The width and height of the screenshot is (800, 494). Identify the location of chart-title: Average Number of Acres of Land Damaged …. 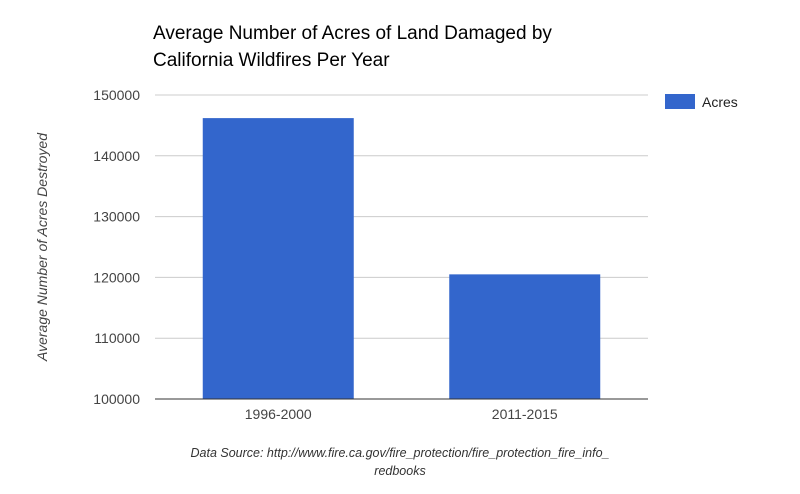
(413, 47).